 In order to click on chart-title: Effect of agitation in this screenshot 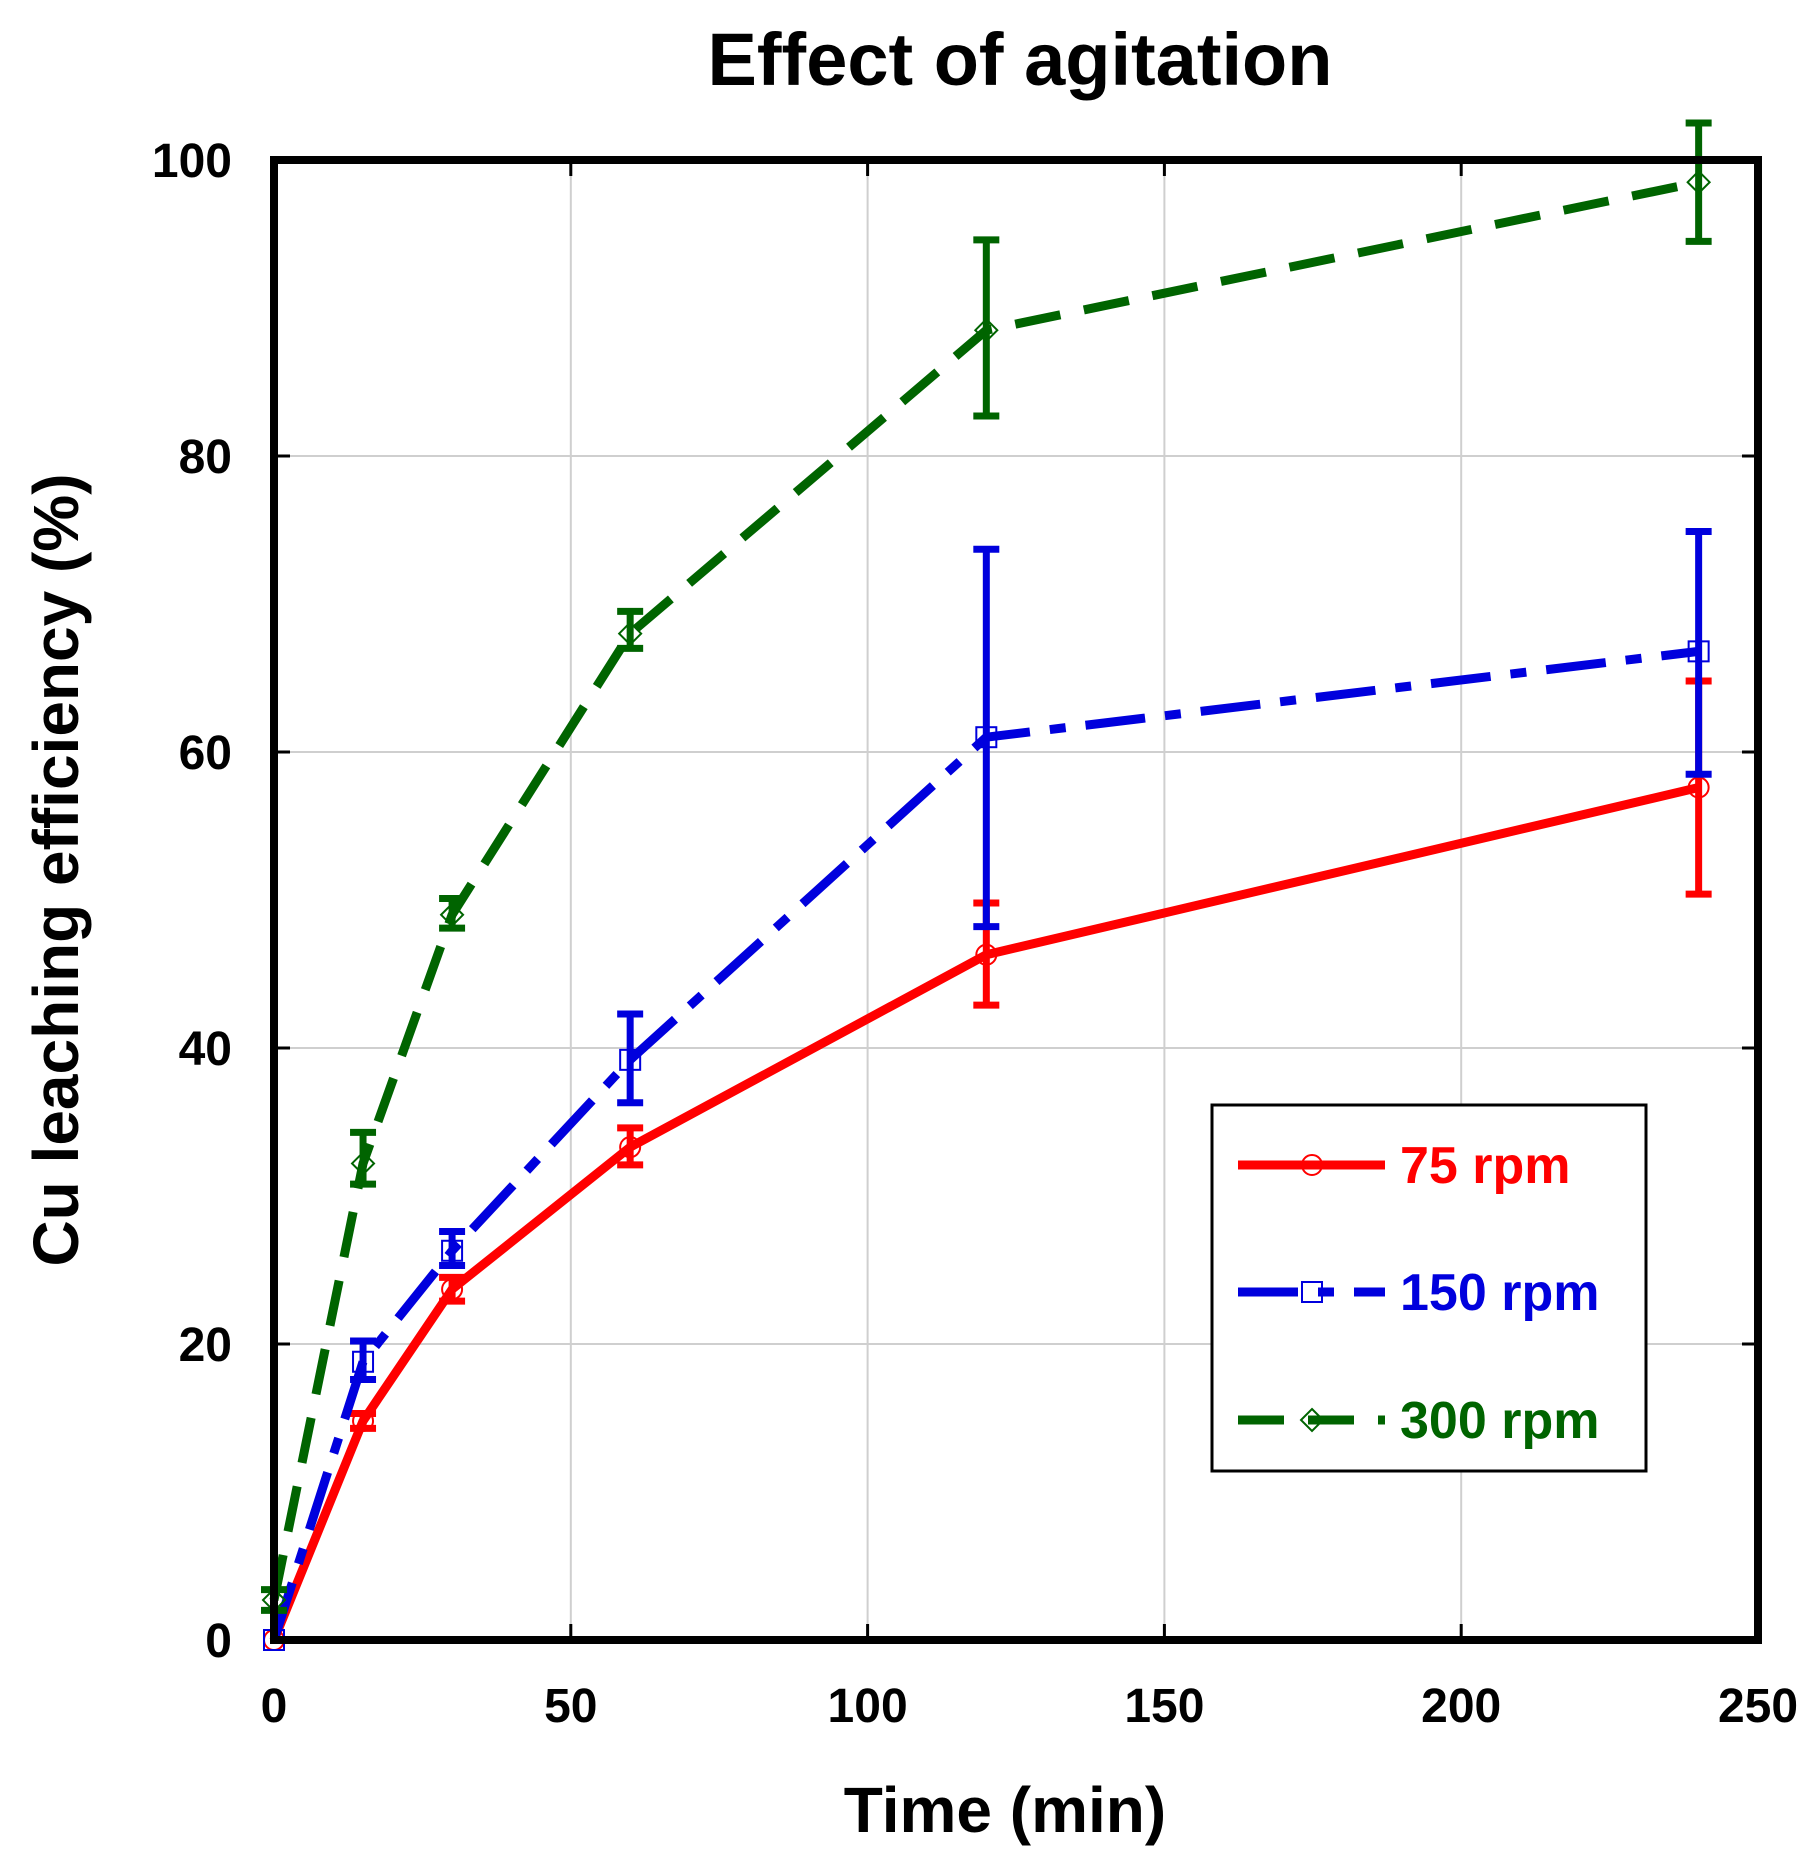, I will do `click(1020, 59)`.